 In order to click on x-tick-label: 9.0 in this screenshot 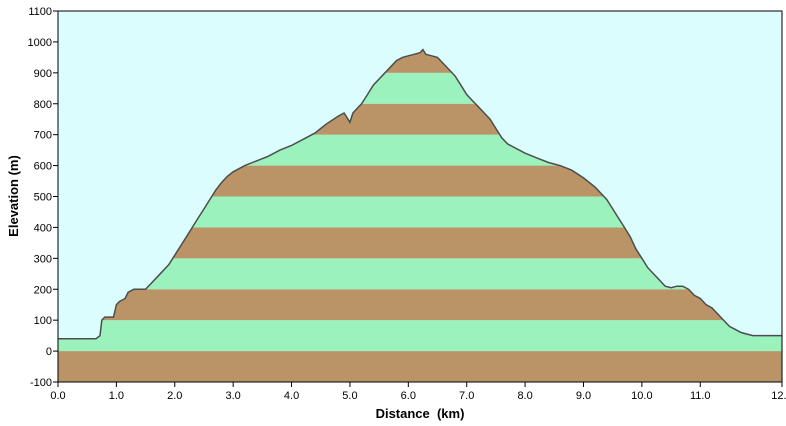, I will do `click(583, 396)`.